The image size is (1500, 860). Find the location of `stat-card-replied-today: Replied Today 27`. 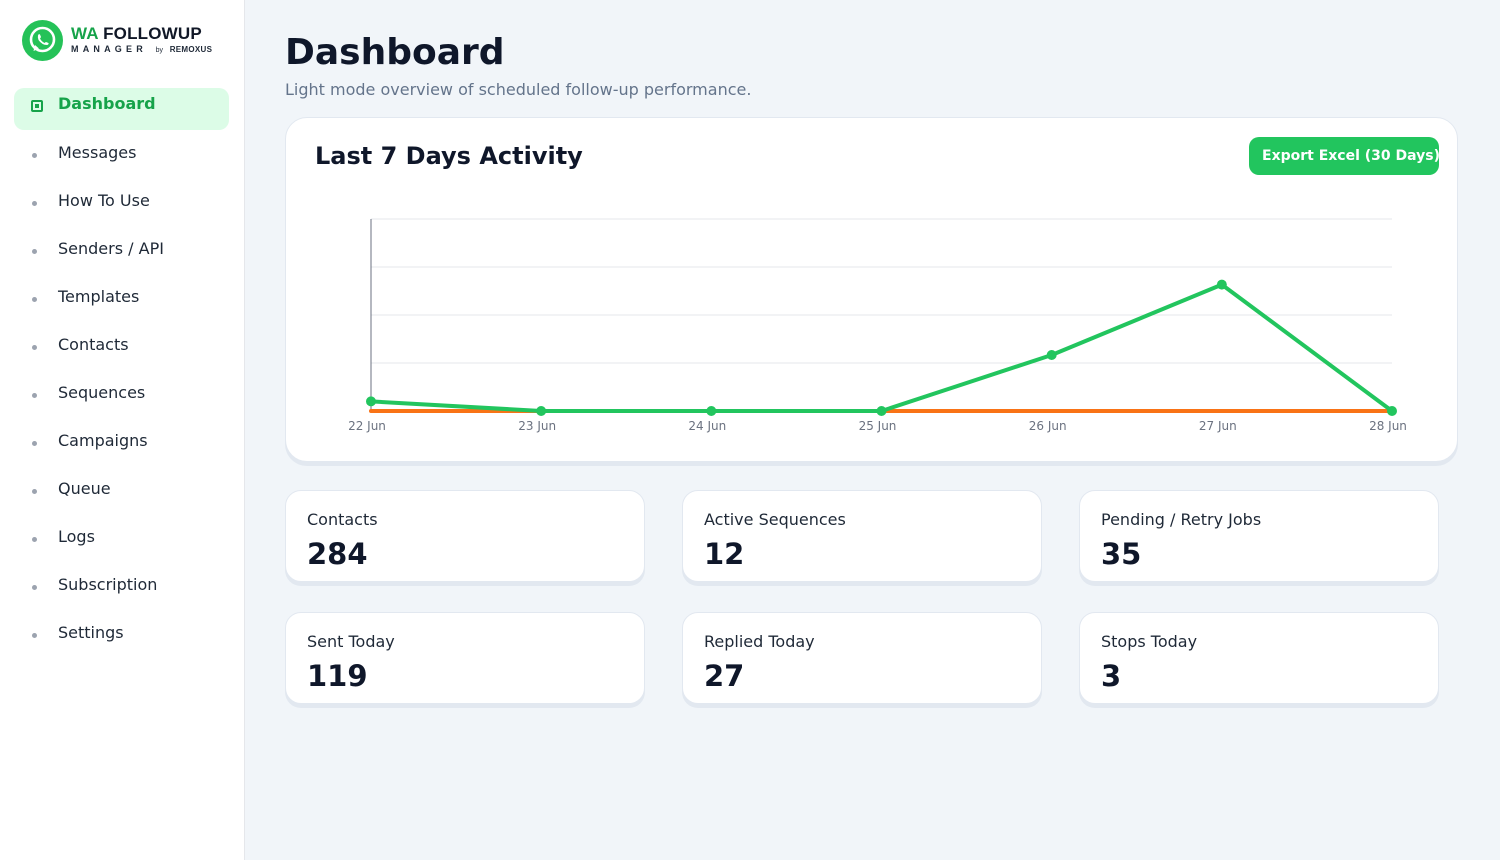

stat-card-replied-today: Replied Today 27 is located at coordinates (862, 658).